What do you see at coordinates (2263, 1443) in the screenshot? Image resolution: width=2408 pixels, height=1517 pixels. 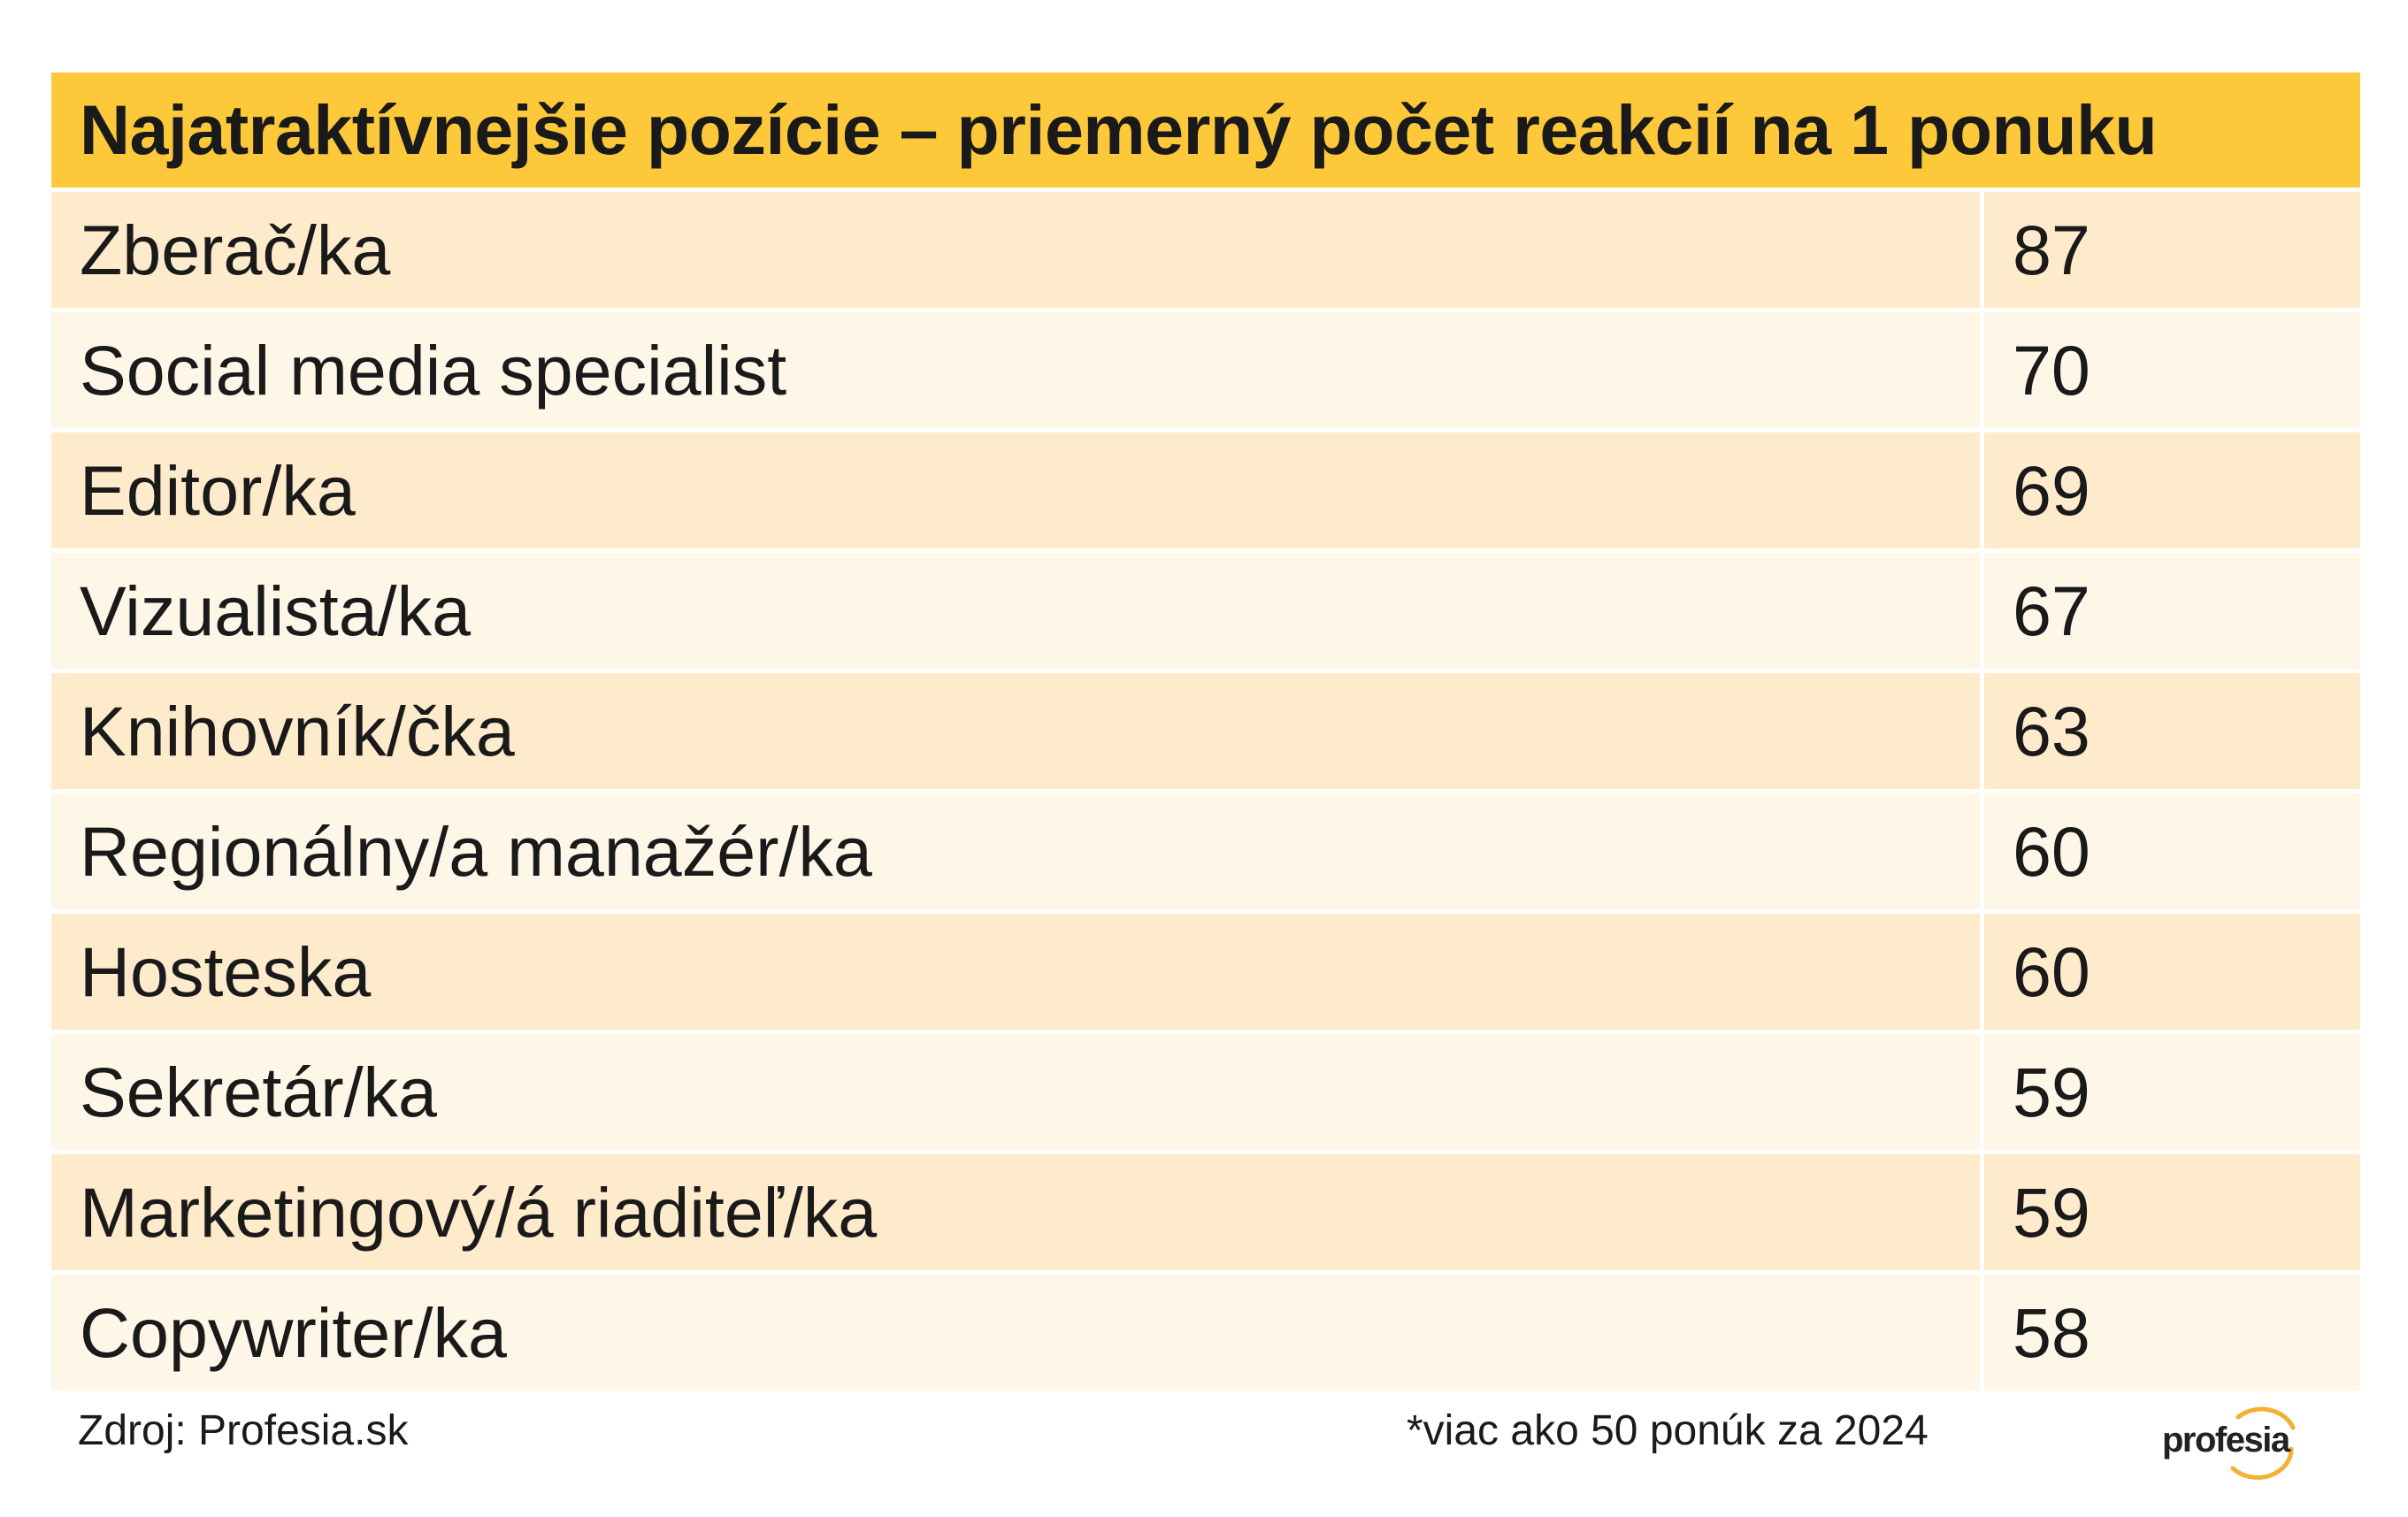 I see `logo-ring-icon` at bounding box center [2263, 1443].